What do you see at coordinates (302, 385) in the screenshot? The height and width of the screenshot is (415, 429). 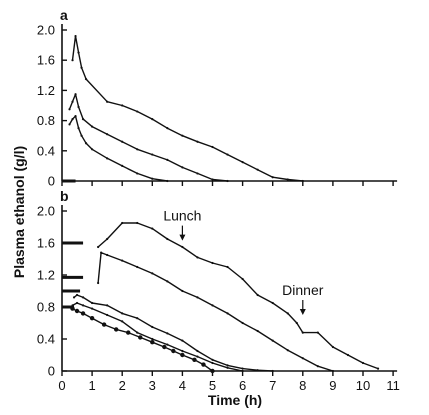 I see `x-tick-label-8: 8` at bounding box center [302, 385].